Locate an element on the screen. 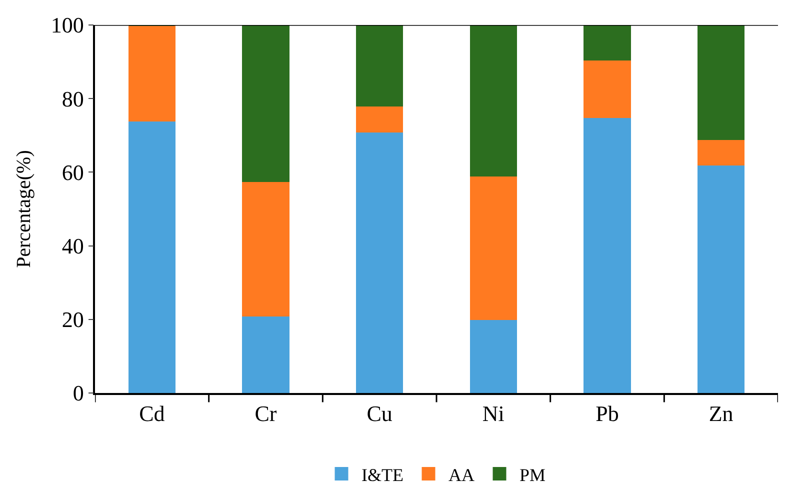 This screenshot has width=798, height=504. x-tick-label: Zn is located at coordinates (721, 413).